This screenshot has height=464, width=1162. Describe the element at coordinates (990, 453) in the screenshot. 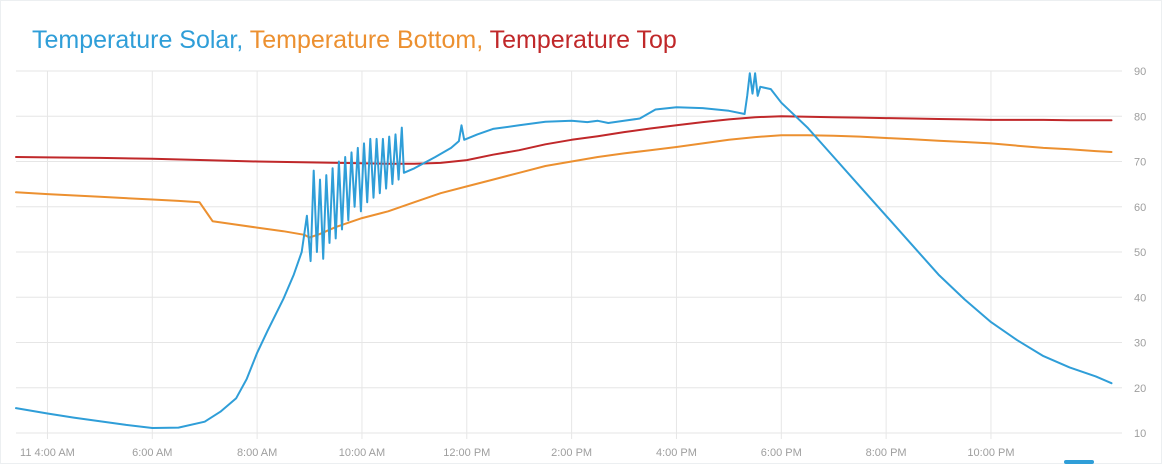

I see `x-tick-label-22: 10:00 PM` at that location.